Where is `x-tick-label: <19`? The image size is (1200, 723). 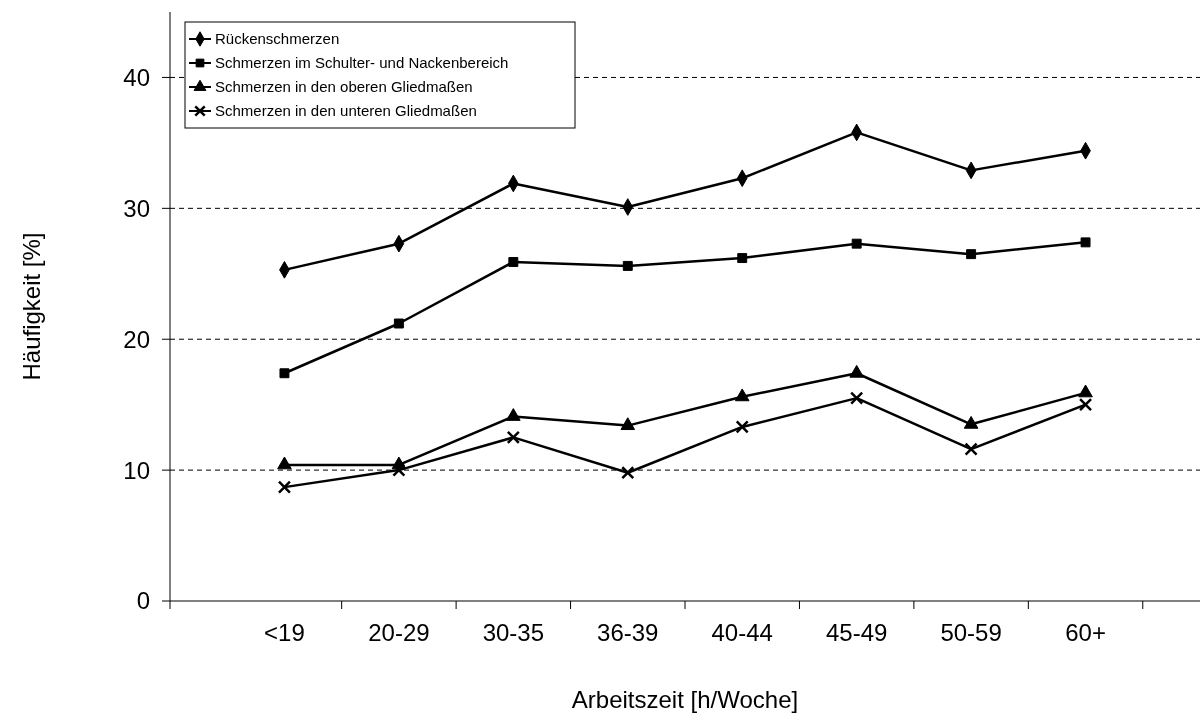 x-tick-label: <19 is located at coordinates (284, 632).